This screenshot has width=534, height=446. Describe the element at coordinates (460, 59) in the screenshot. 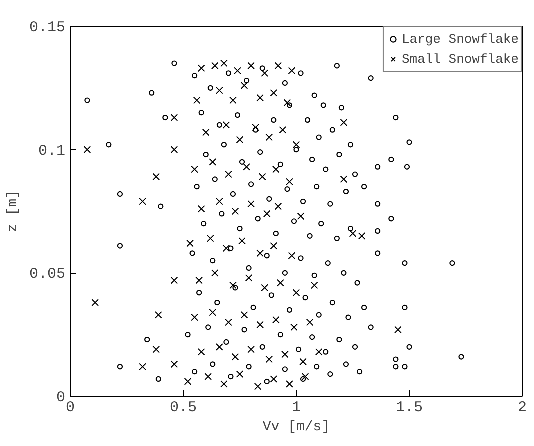

I see `legend-label: Small Snowflake` at that location.